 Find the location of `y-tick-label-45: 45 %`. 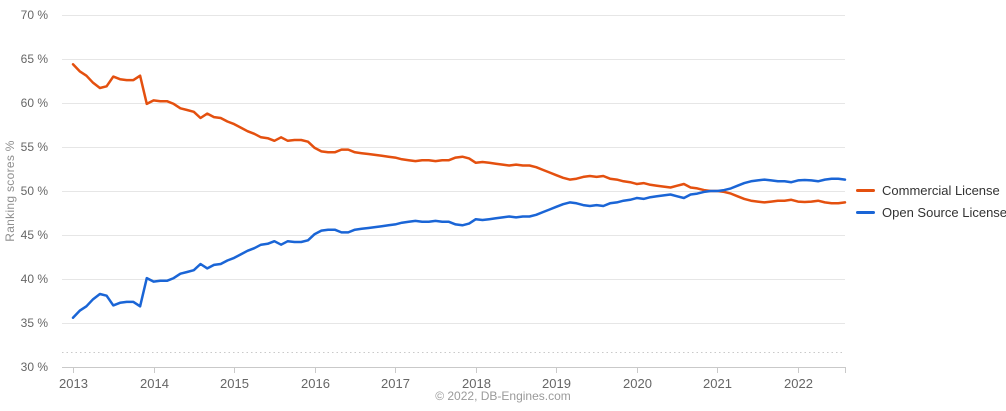

y-tick-label-45: 45 % is located at coordinates (35, 235).